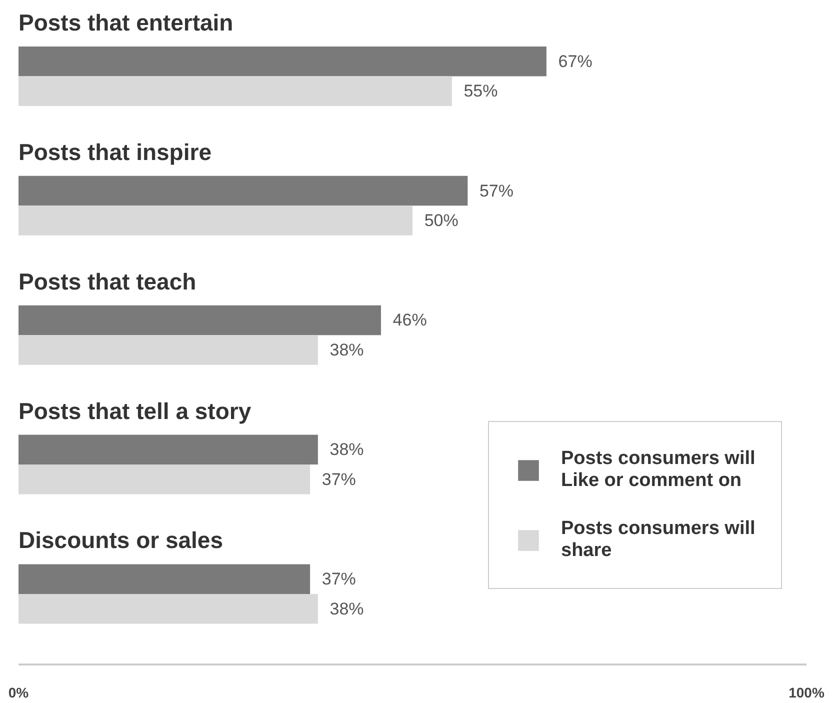  Describe the element at coordinates (441, 220) in the screenshot. I see `data-label: 50%` at that location.